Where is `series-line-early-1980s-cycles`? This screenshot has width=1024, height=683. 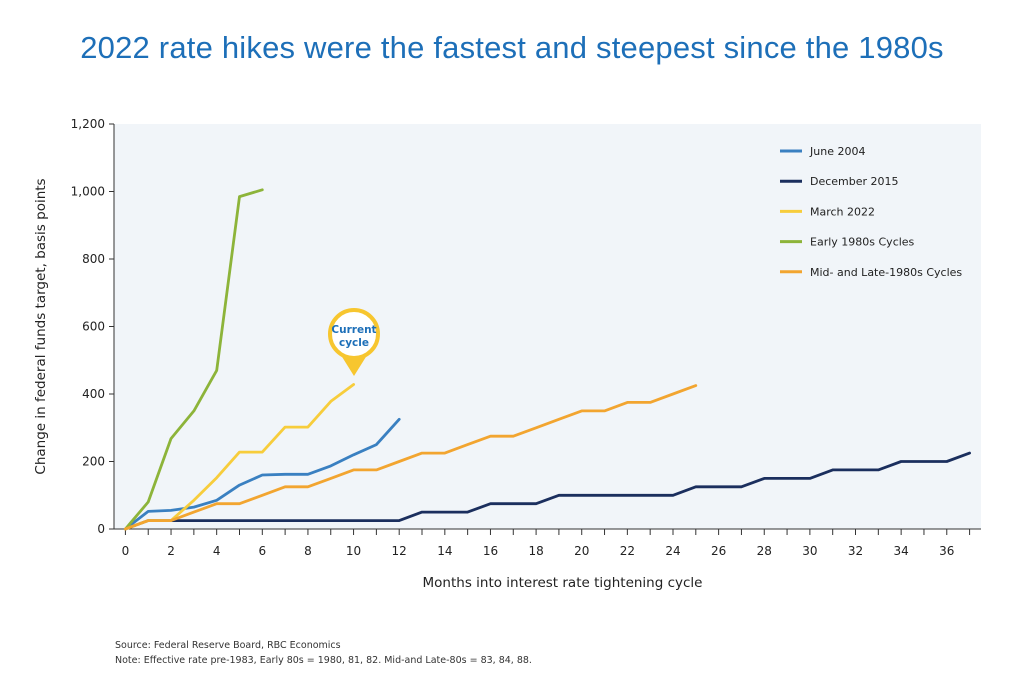 series-line-early-1980s-cycles is located at coordinates (194, 359).